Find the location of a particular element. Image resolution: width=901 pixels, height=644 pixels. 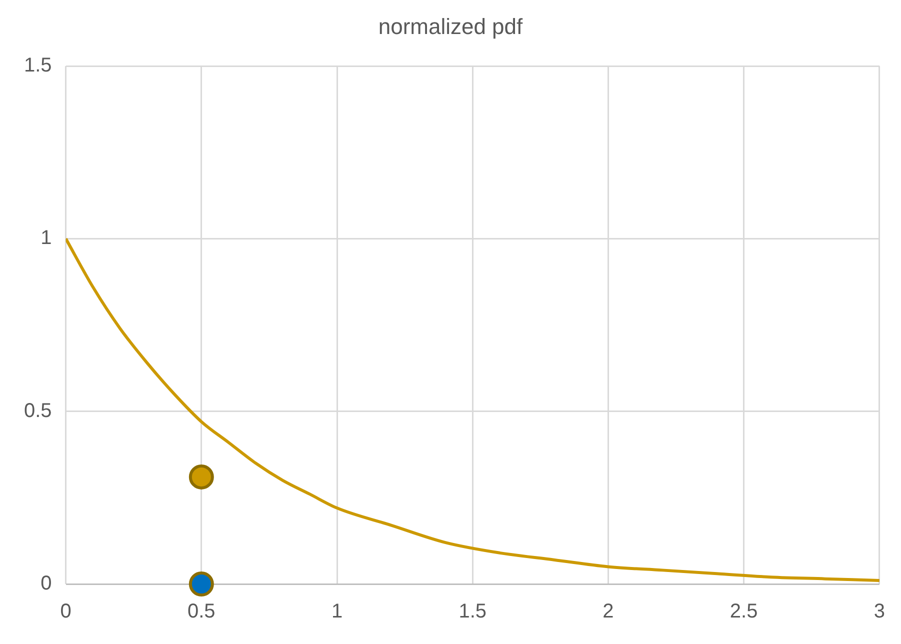

y-tick-label: 0 is located at coordinates (46, 583).